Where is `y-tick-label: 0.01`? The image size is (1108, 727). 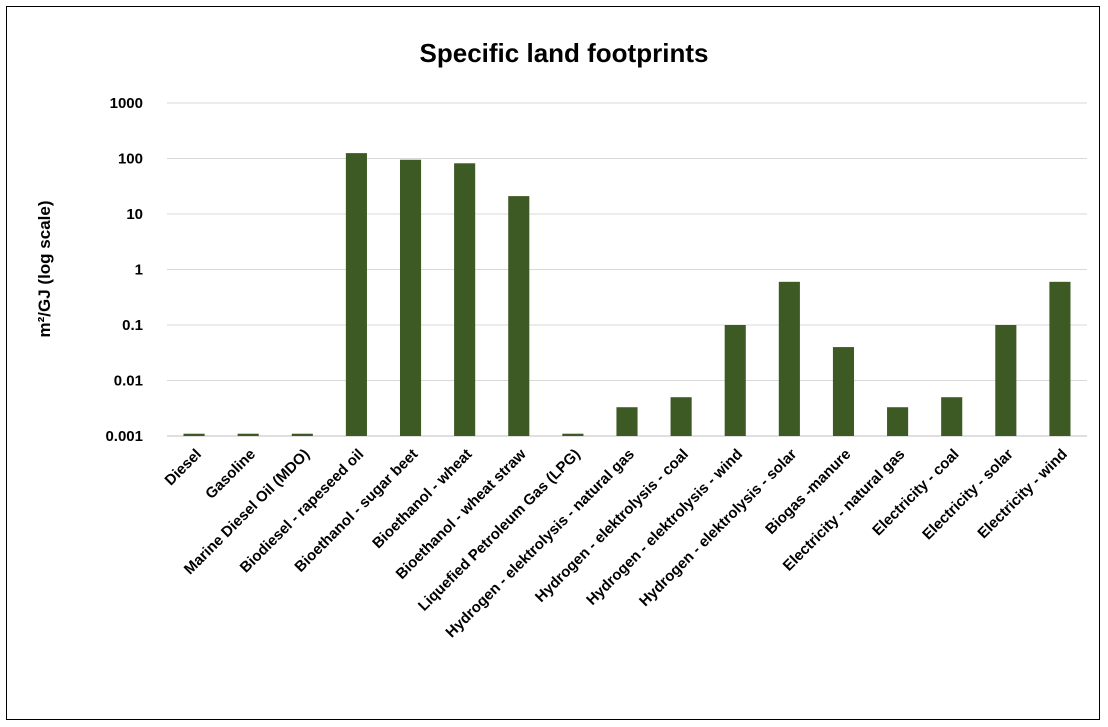
y-tick-label: 0.01 is located at coordinates (128, 381).